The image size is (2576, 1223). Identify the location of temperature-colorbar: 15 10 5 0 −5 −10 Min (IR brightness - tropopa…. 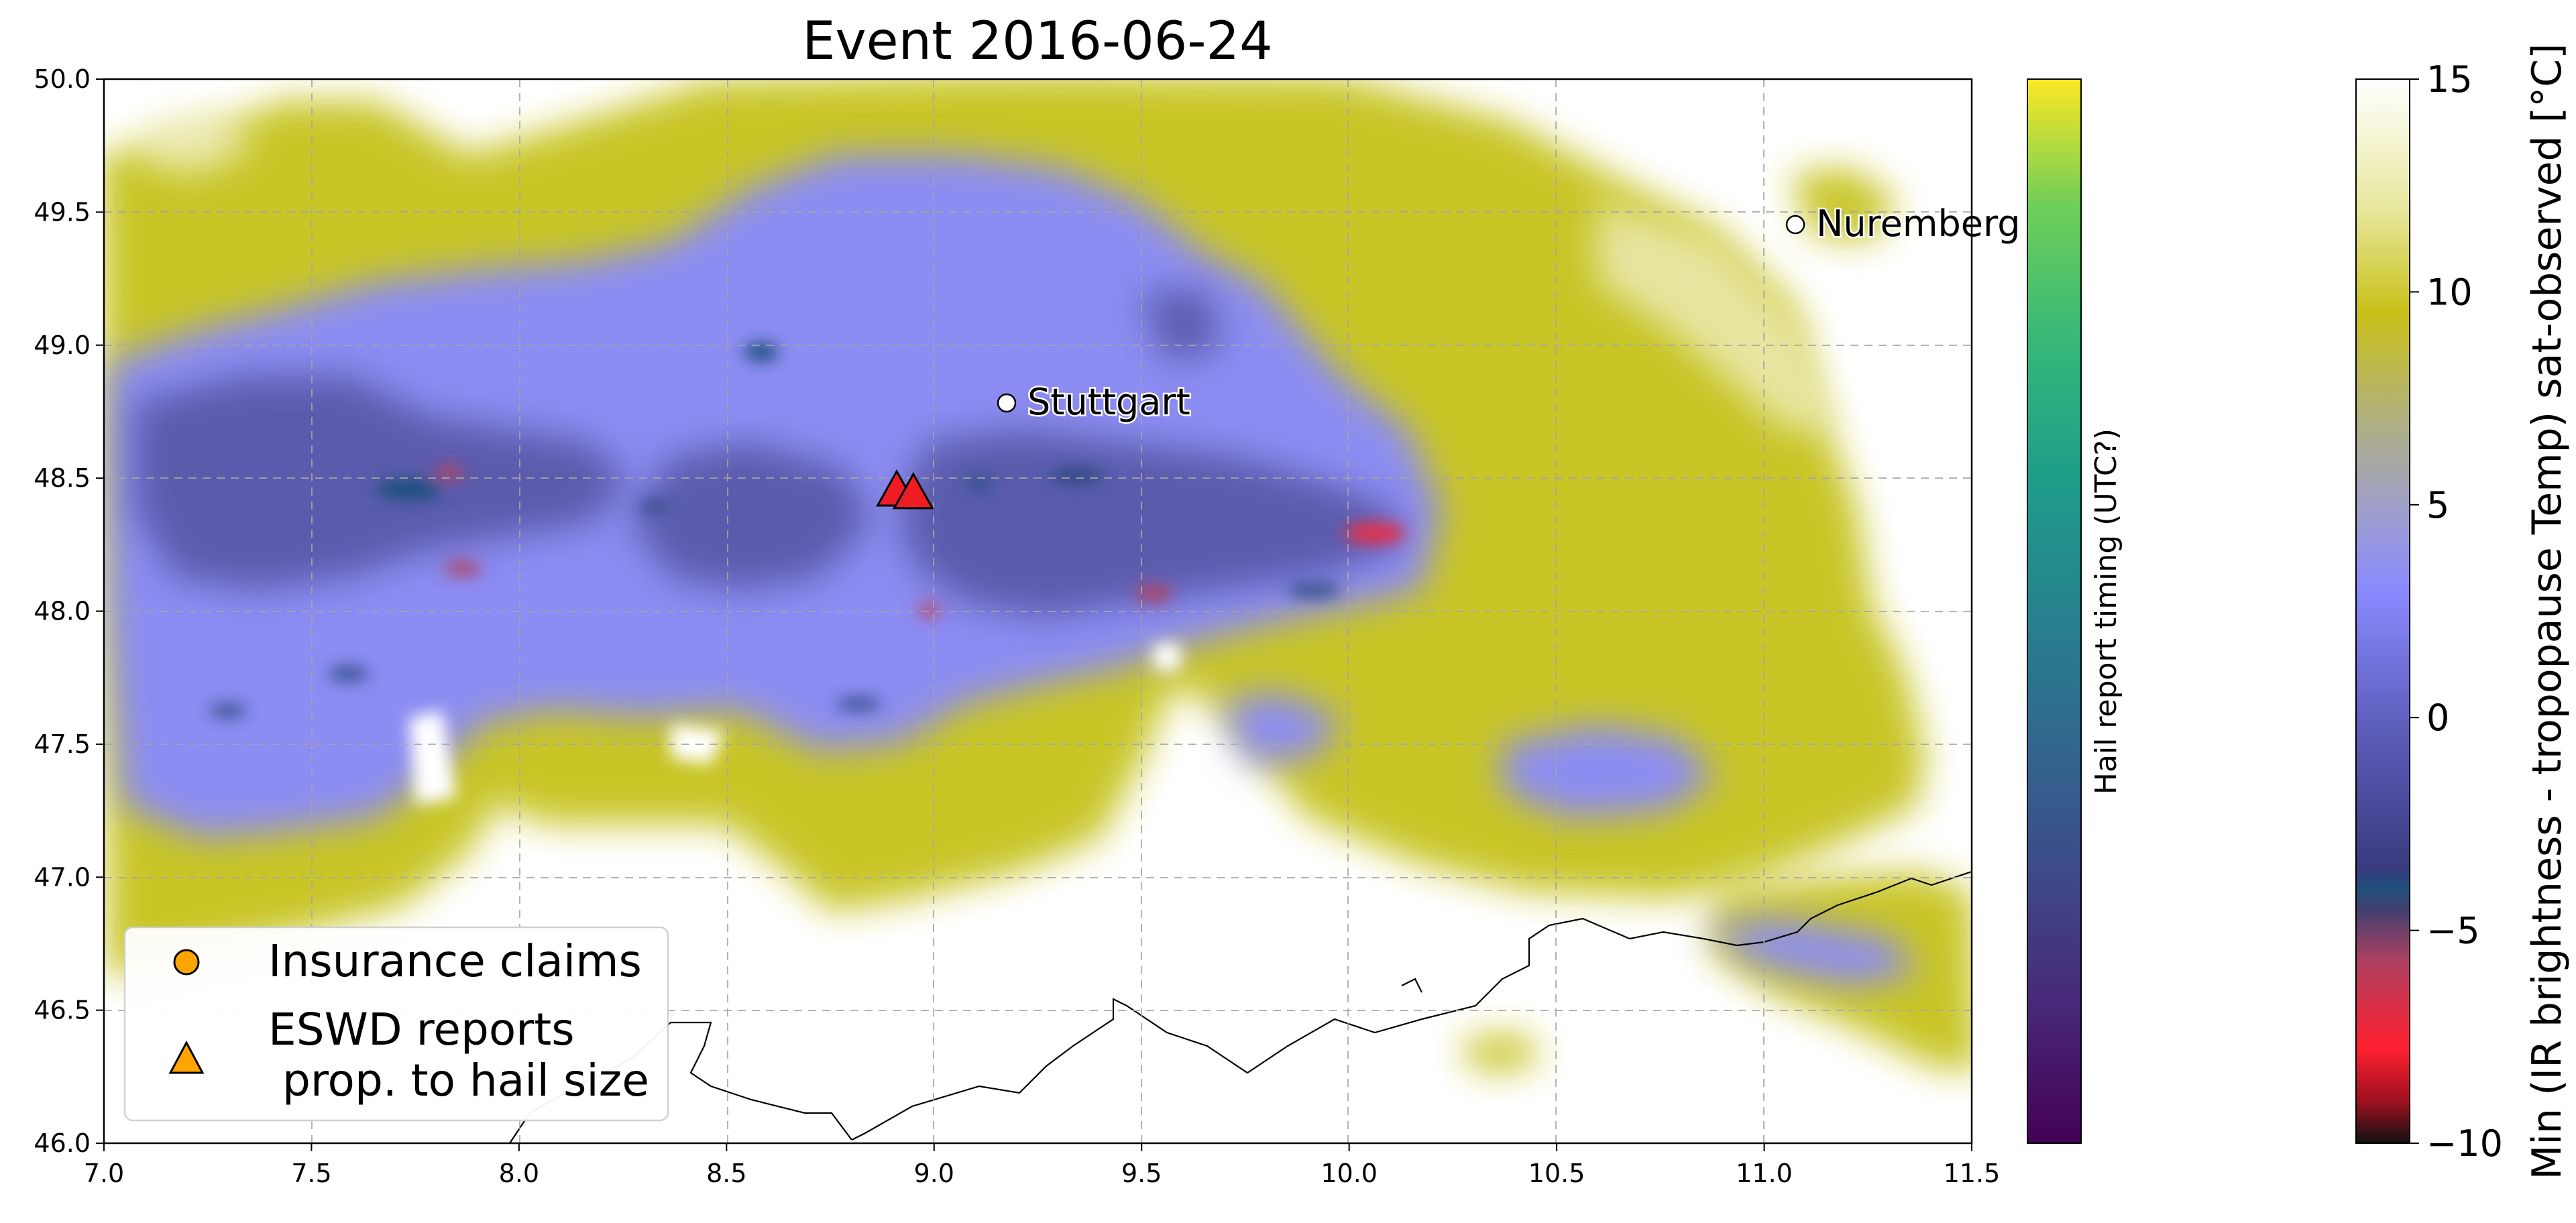
(2463, 612).